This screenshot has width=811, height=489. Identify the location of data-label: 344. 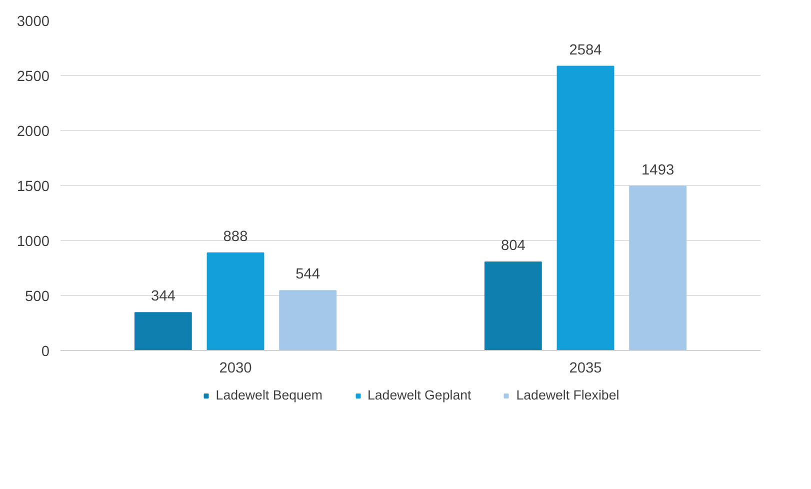
(163, 296).